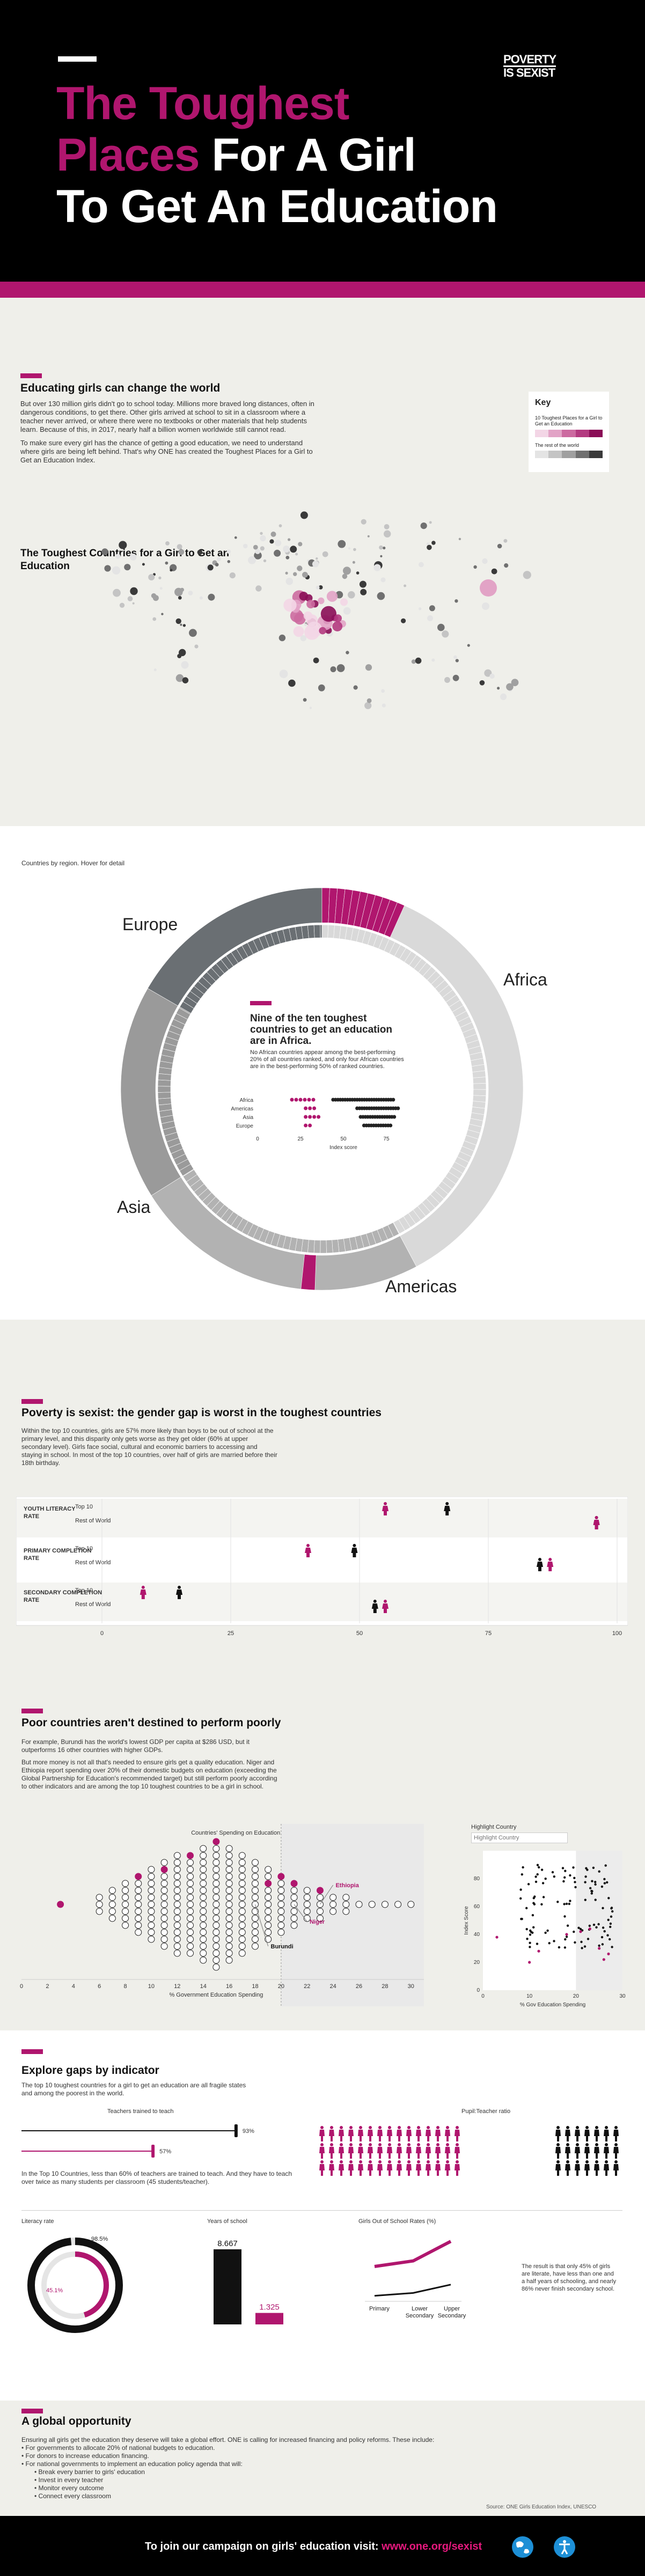 Image resolution: width=645 pixels, height=2576 pixels. Describe the element at coordinates (347, 1885) in the screenshot. I see `callout-label: Ethiopia` at that location.